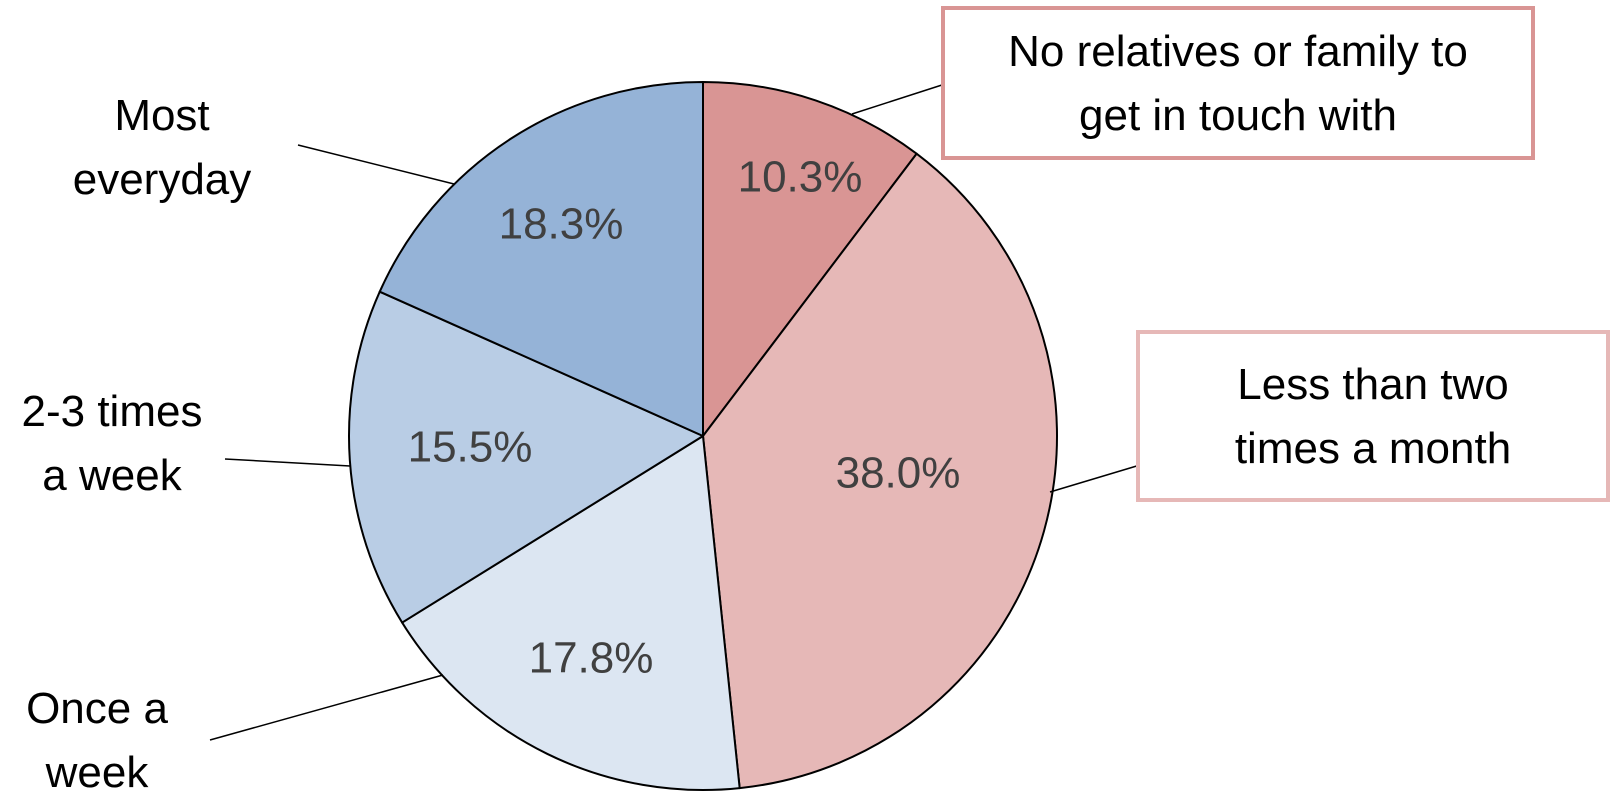  I want to click on pie-slice-most-everyday, so click(541, 259).